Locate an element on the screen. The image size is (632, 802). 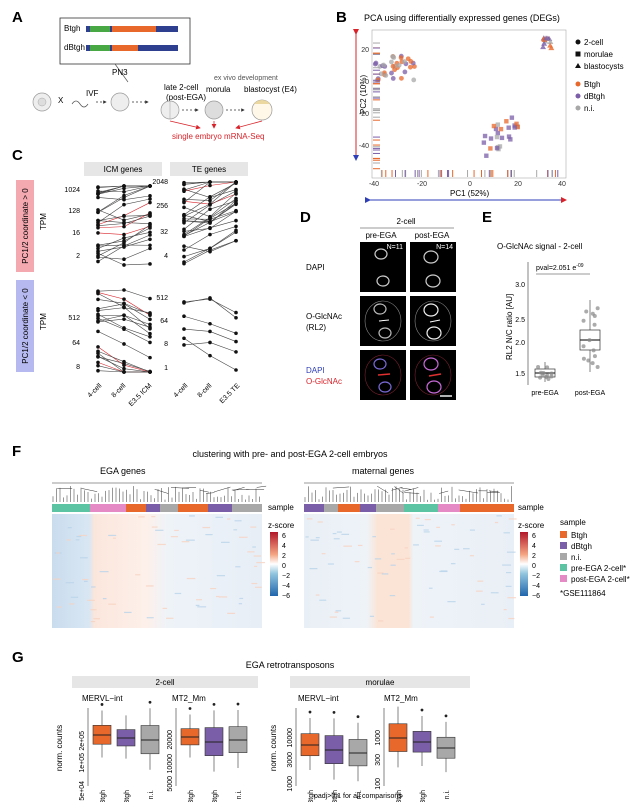
d-row-rl2-a: O-GlcNAc is located at coordinates (324, 316).